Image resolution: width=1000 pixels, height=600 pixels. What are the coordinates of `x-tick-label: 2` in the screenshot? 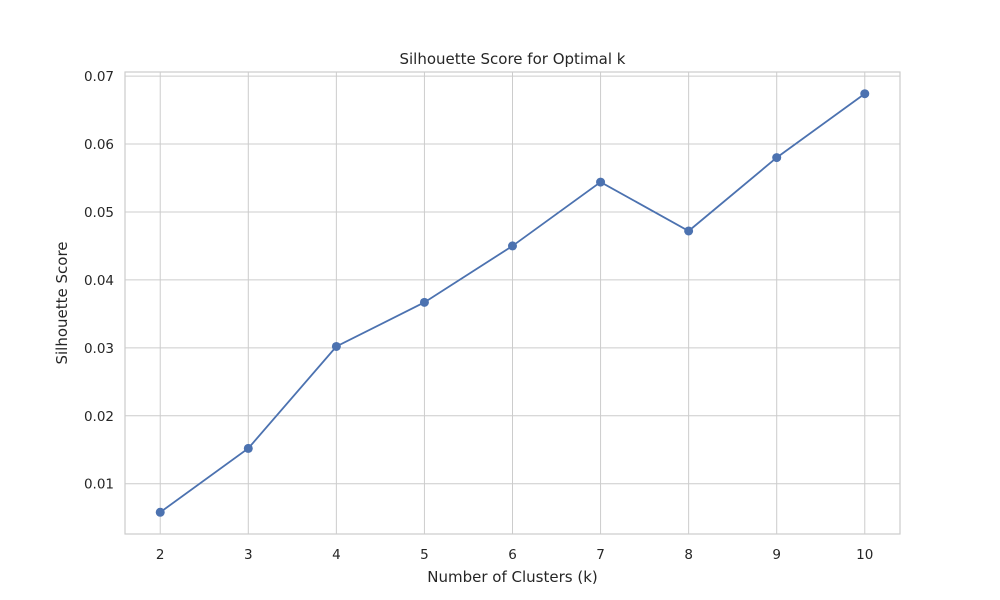 It's located at (160, 555).